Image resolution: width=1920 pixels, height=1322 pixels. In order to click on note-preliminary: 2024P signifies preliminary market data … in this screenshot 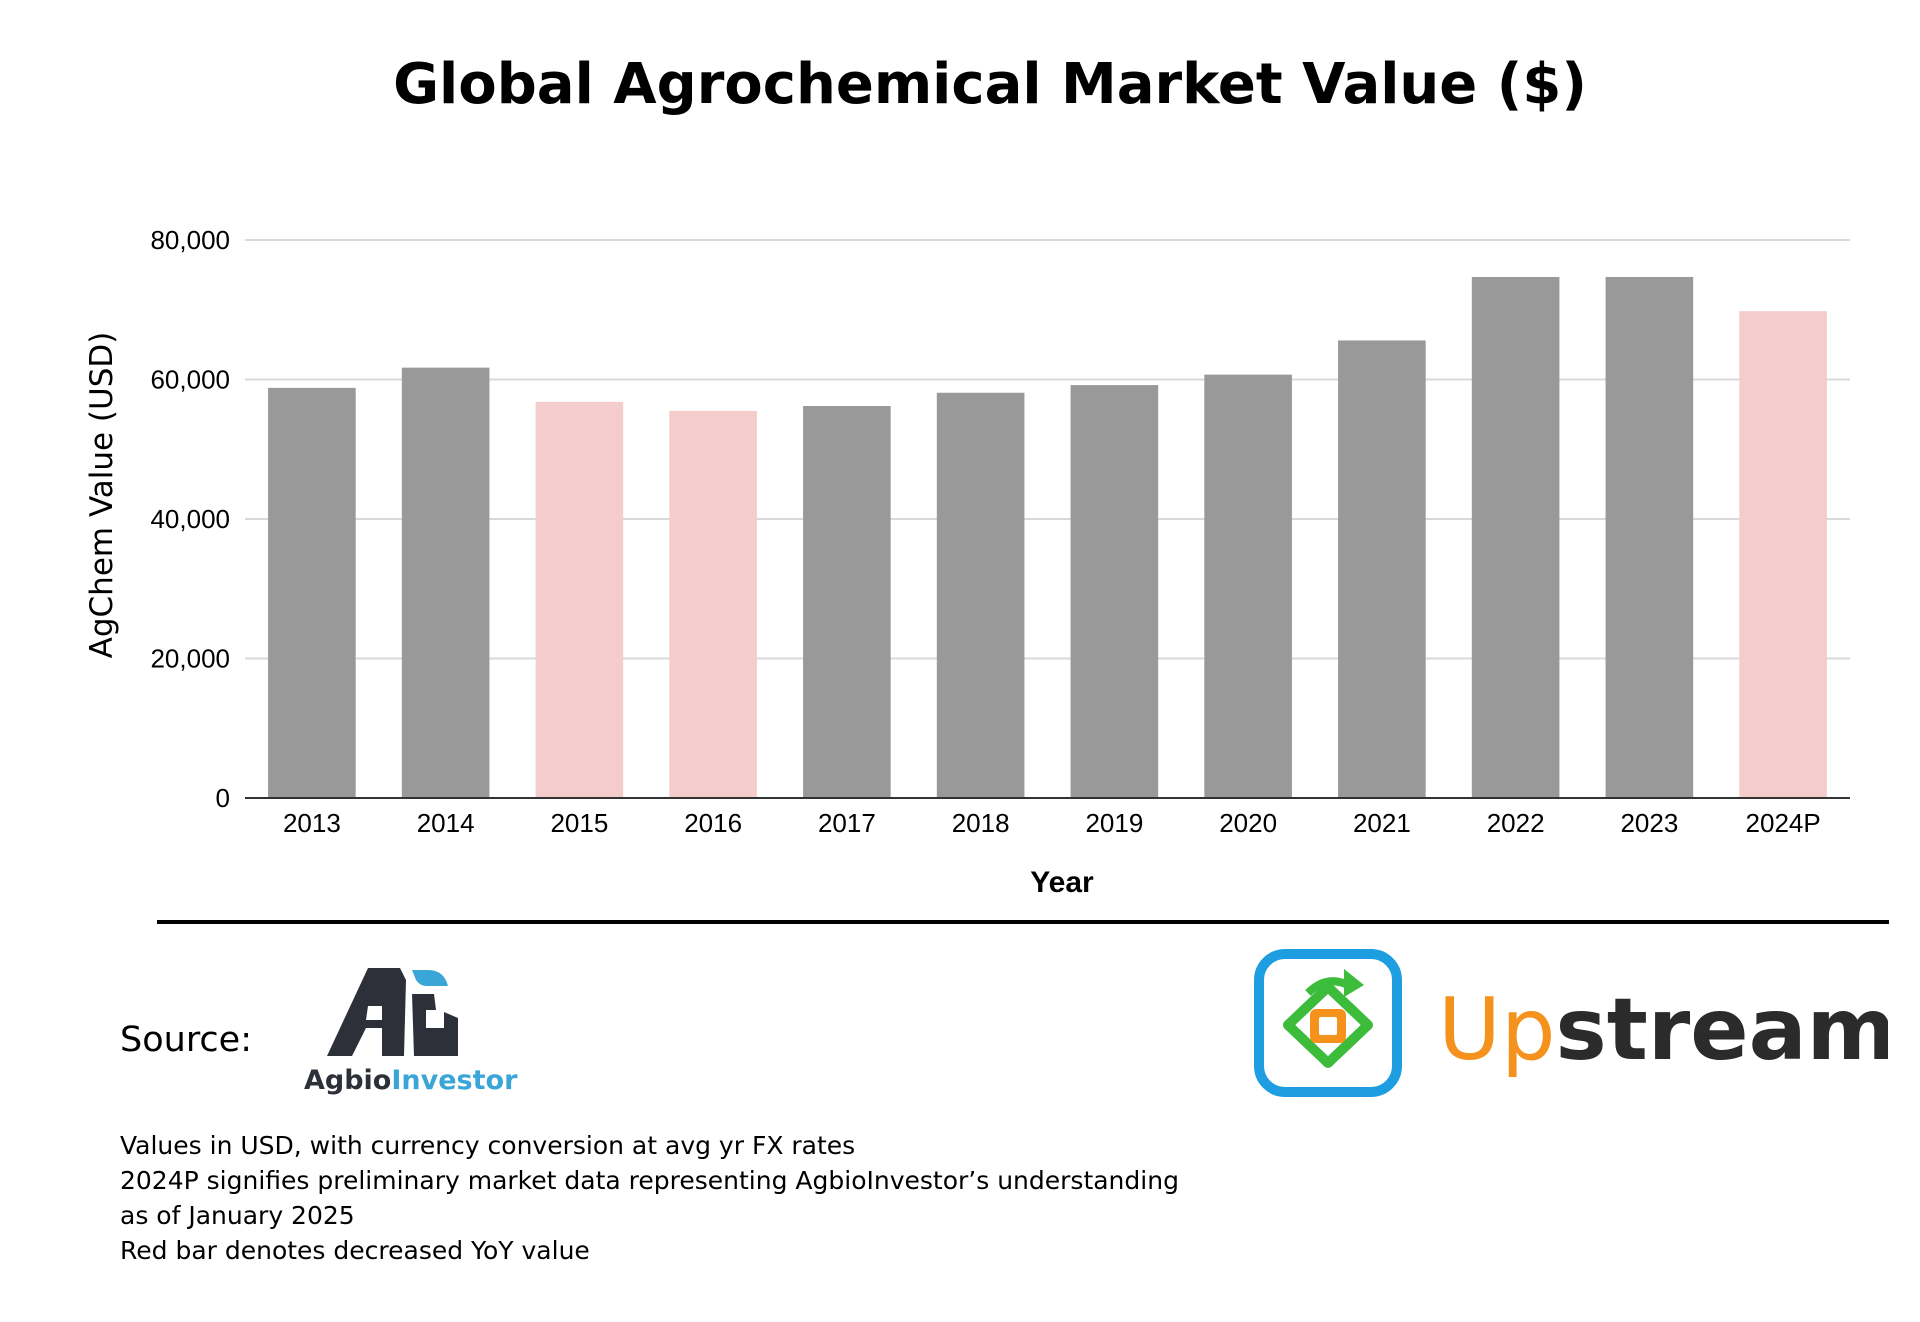, I will do `click(649, 1180)`.